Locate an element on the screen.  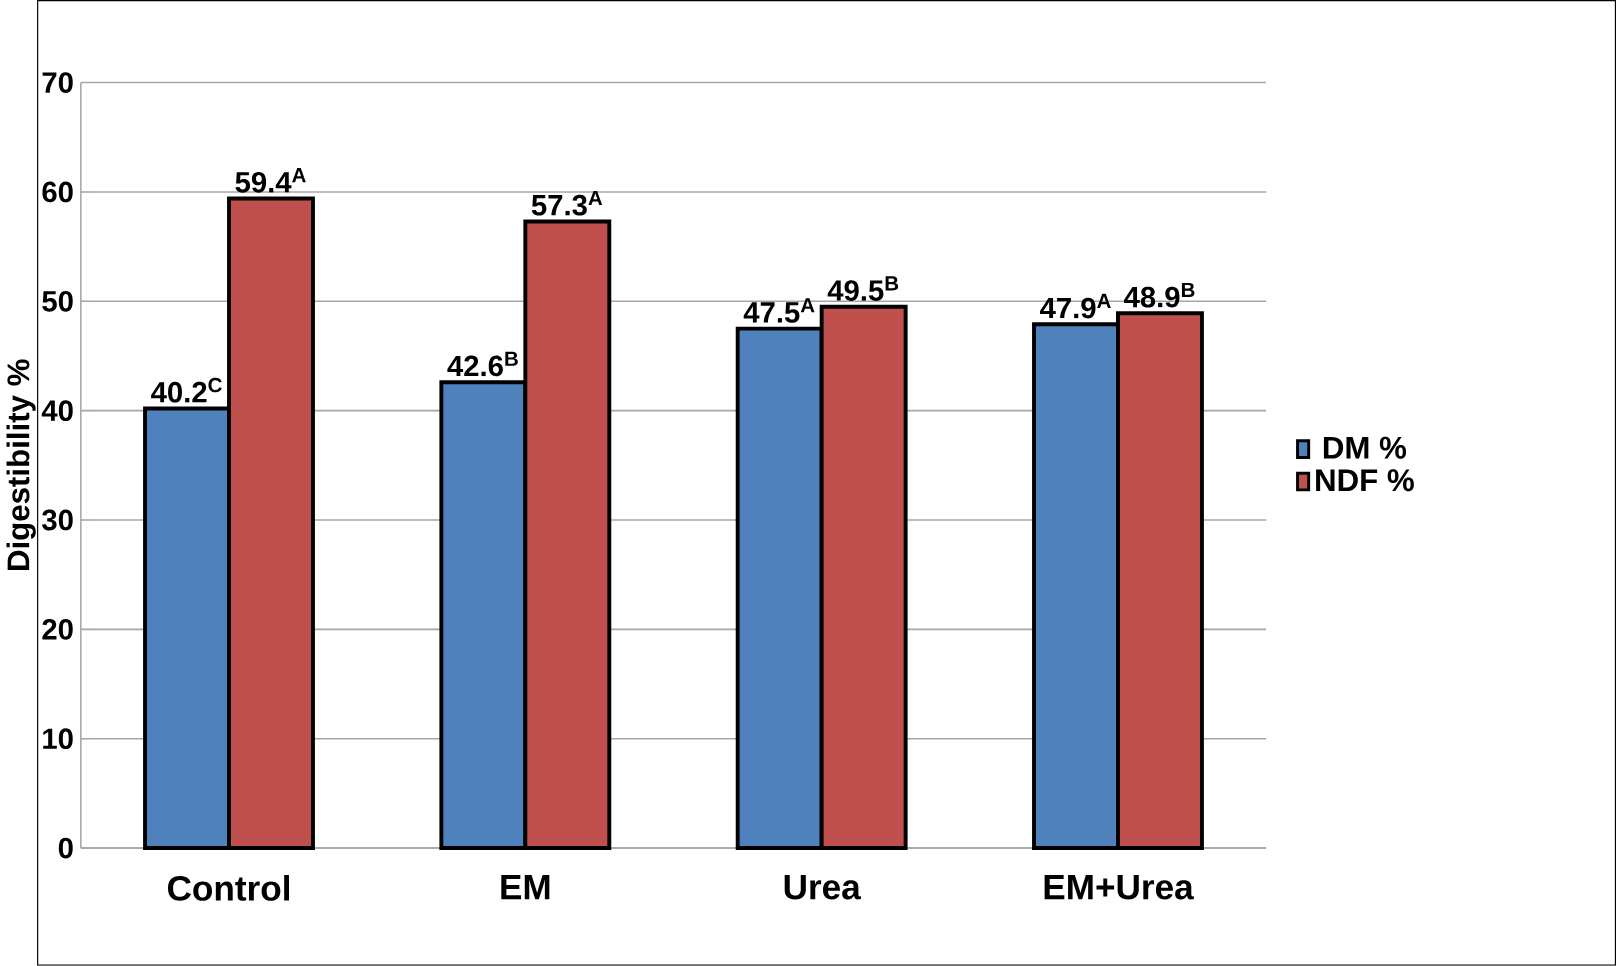
x-tick-label: EM+Urea is located at coordinates (1119, 887).